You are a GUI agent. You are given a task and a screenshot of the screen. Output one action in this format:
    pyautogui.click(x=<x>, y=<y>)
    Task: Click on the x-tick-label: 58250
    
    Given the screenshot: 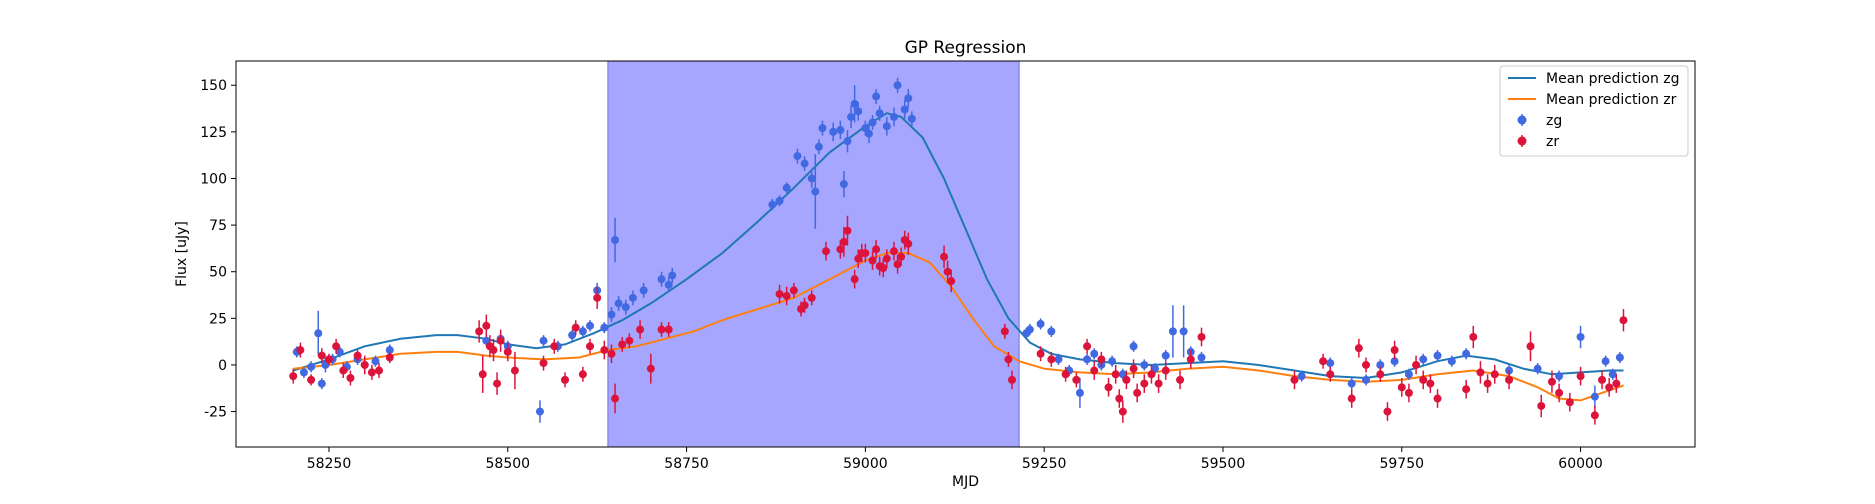 What is the action you would take?
    pyautogui.click(x=329, y=464)
    